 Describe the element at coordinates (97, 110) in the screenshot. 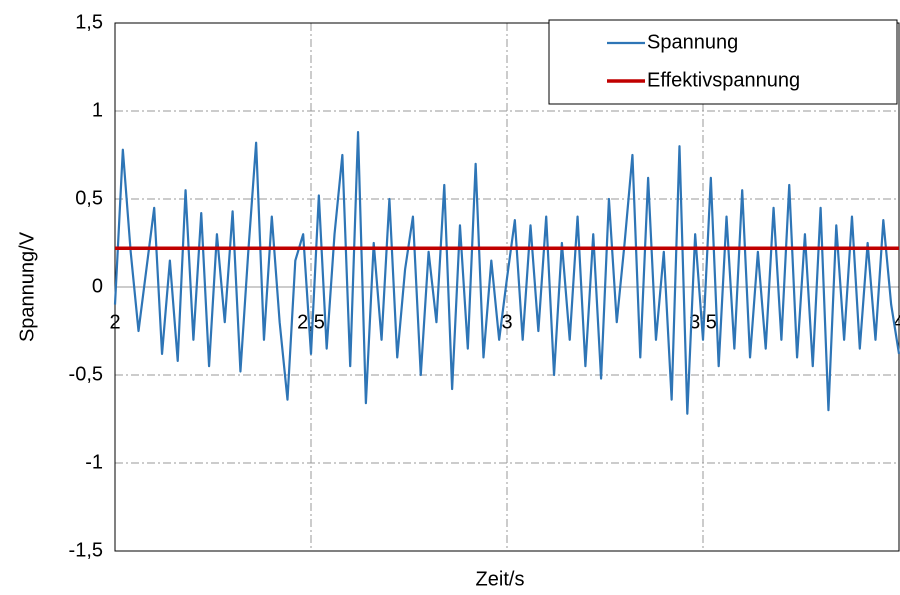

I see `y-tick-label: 1` at that location.